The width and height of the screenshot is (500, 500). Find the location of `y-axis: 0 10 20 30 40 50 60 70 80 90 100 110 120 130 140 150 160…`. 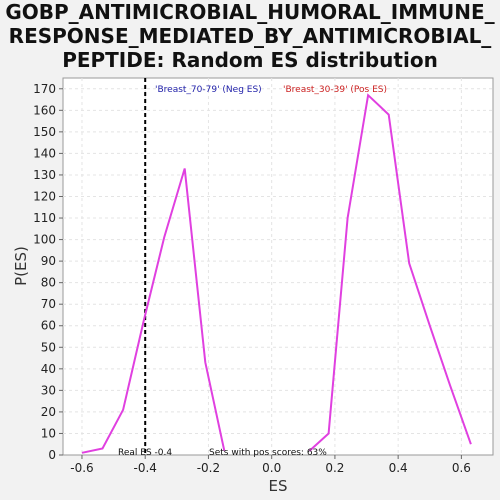

y-axis: 0 10 20 30 40 50 60 70 80 90 100 110 120 130 140 150 160… is located at coordinates (48, 272).